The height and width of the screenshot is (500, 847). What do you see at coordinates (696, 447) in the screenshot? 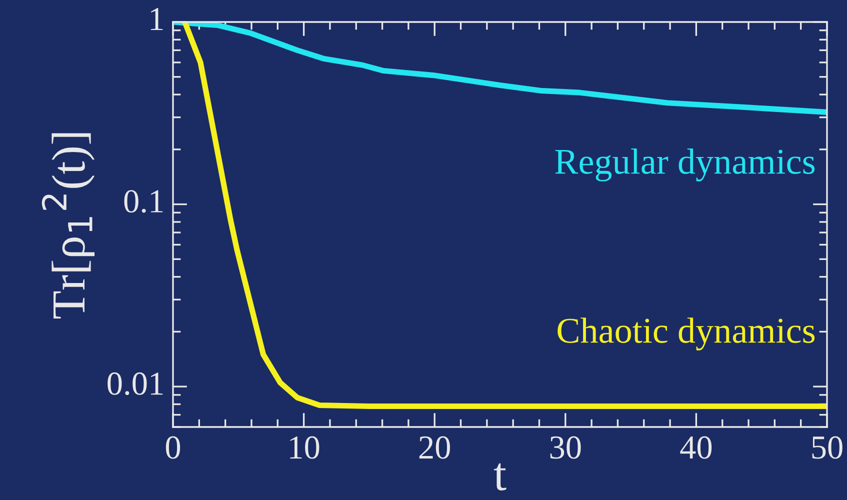
I see `x-tick-label: 40` at bounding box center [696, 447].